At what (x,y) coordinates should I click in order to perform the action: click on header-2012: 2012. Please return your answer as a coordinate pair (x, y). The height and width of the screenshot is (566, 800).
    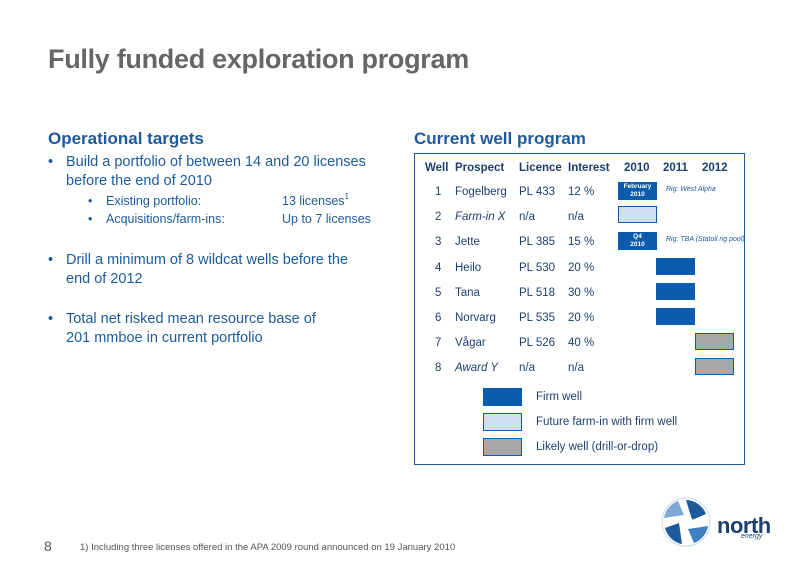
    Looking at the image, I should click on (715, 168).